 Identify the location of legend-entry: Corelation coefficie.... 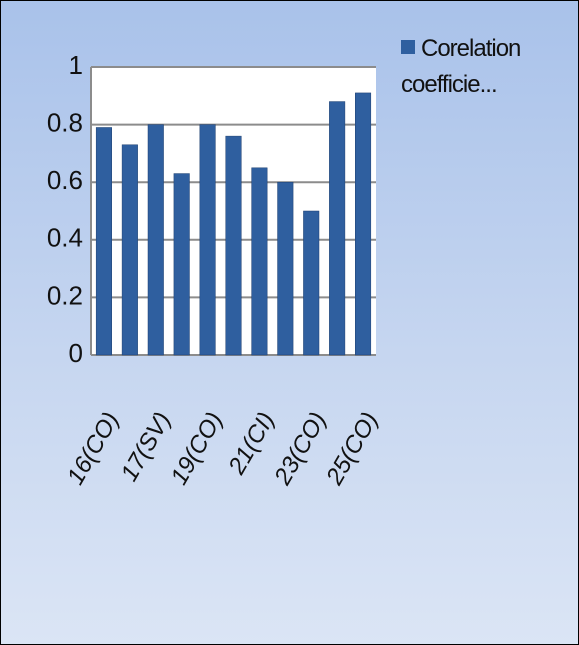
(476, 67).